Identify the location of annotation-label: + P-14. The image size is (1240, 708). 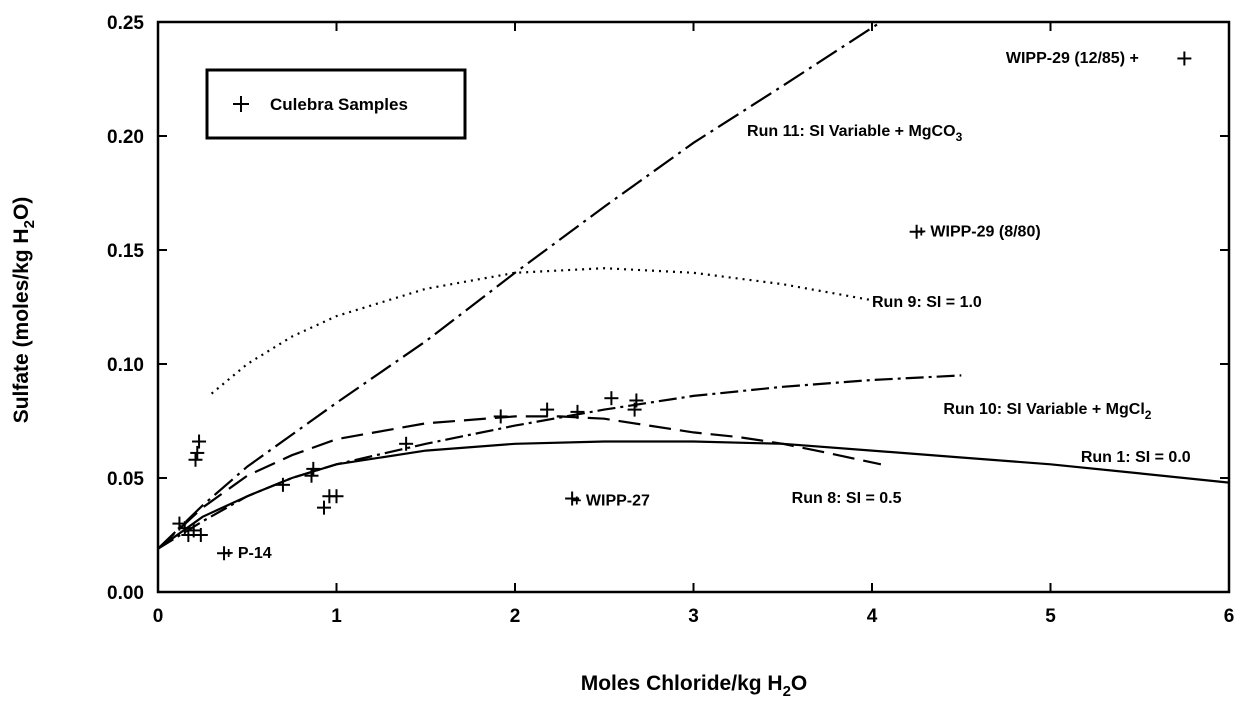
(248, 553).